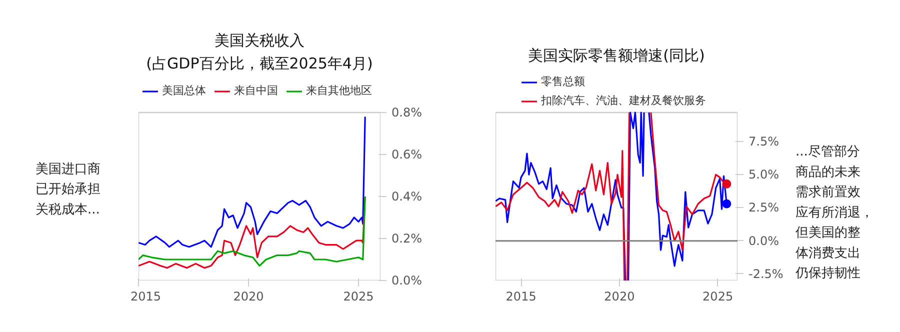 The width and height of the screenshot is (900, 332). What do you see at coordinates (834, 213) in the screenshot?
I see `text: ...尽管部分商品的未来需求前置效应有所消退，但美国的整体消费支出仍保持韧性` at bounding box center [834, 213].